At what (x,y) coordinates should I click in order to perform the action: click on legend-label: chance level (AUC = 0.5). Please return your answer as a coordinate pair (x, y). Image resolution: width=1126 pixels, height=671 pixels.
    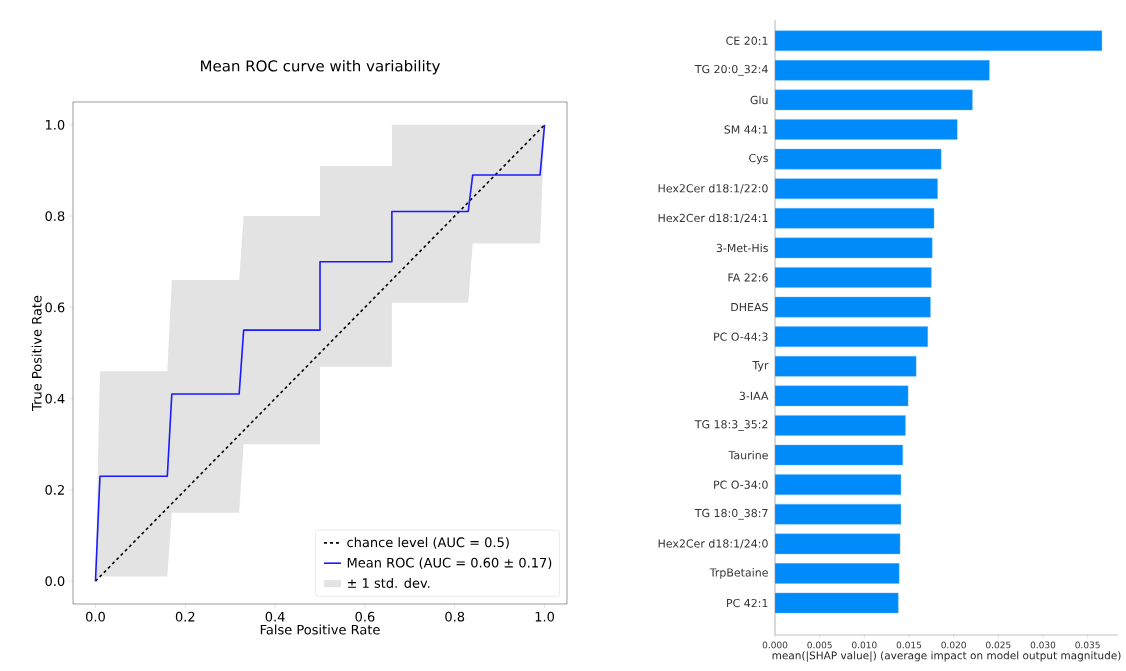
    Looking at the image, I should click on (428, 543).